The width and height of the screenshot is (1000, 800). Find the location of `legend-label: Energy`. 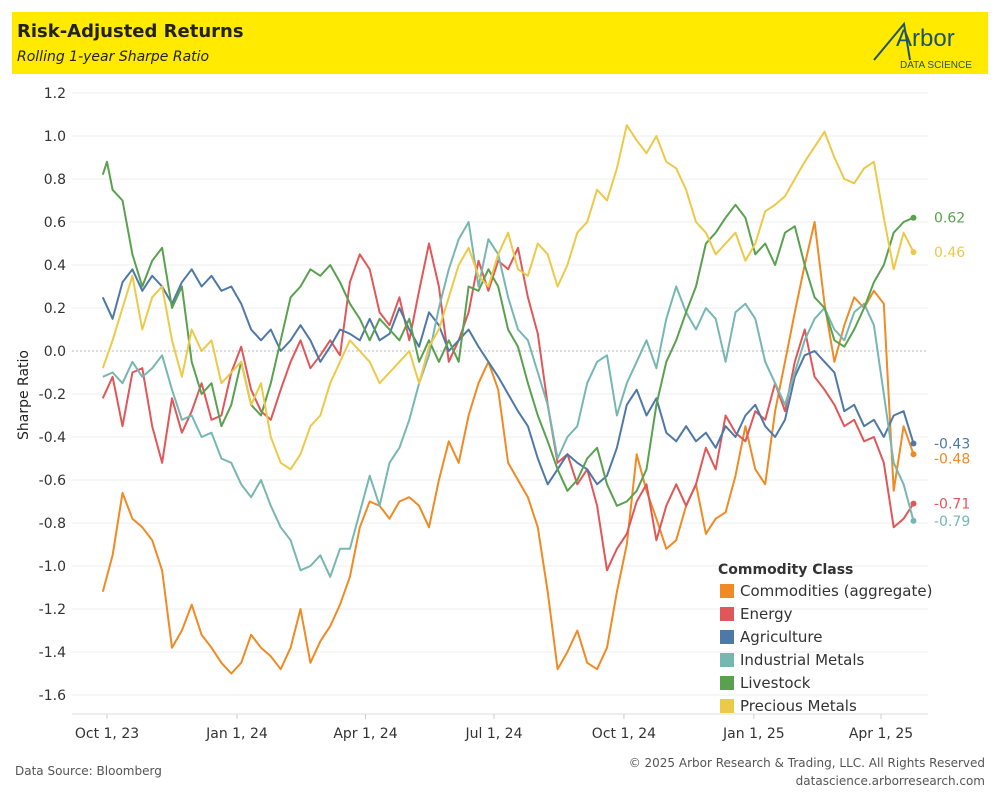

legend-label: Energy is located at coordinates (766, 614).